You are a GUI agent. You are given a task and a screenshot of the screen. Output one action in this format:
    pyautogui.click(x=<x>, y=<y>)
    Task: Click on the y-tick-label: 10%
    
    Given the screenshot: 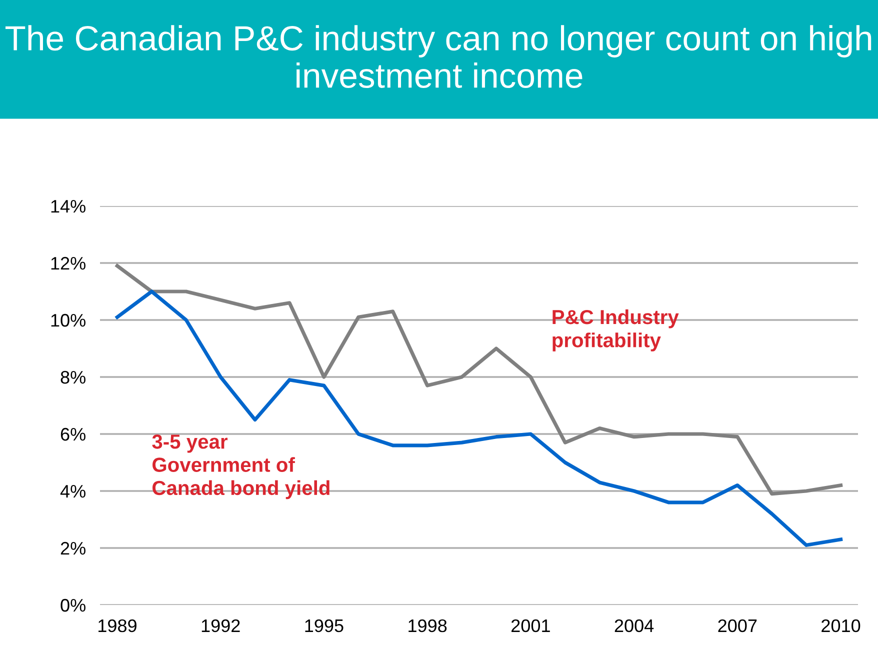 What is the action you would take?
    pyautogui.click(x=68, y=320)
    